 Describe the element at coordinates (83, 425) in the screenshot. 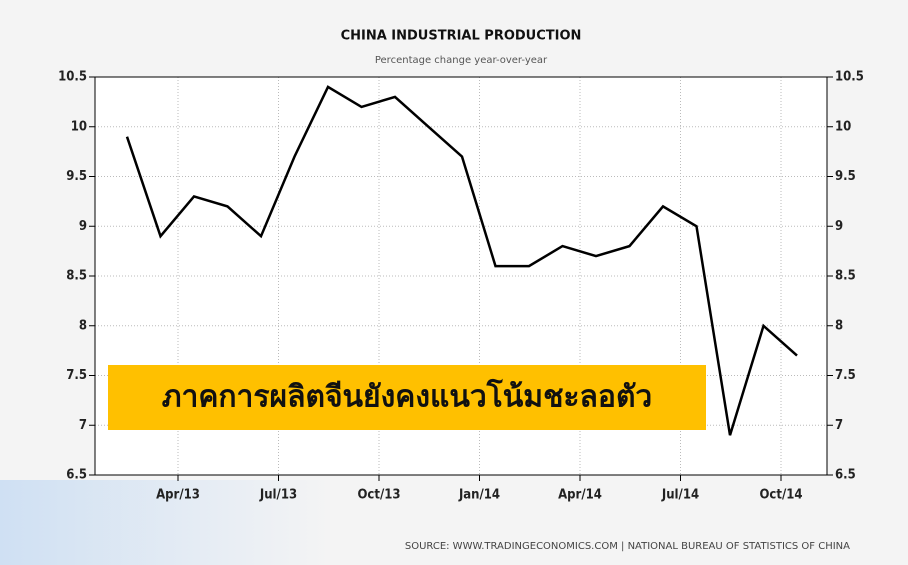

I see `y-tick-label: 7` at that location.